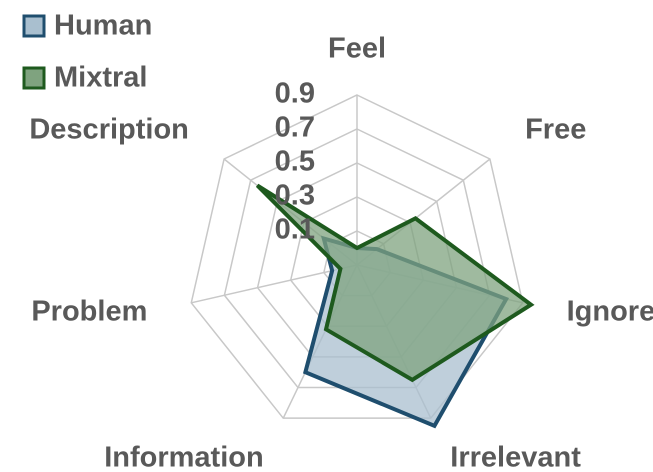  Describe the element at coordinates (103, 26) in the screenshot. I see `legend-label: Human` at that location.